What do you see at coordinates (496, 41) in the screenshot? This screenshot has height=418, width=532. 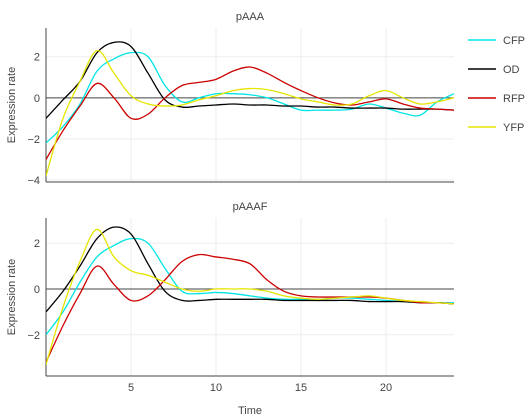 I see `legend-item-cfp: CFP` at bounding box center [496, 41].